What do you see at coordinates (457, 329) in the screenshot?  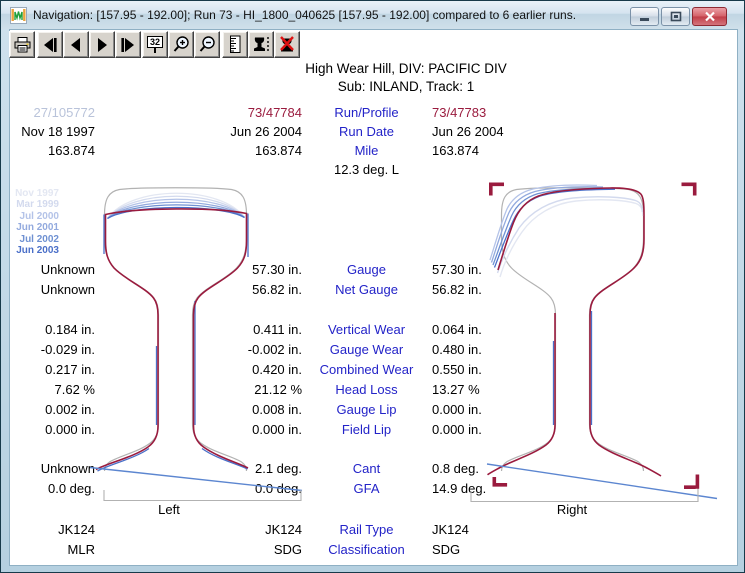 I see `vertical-wear-right: 0.064 in.` at bounding box center [457, 329].